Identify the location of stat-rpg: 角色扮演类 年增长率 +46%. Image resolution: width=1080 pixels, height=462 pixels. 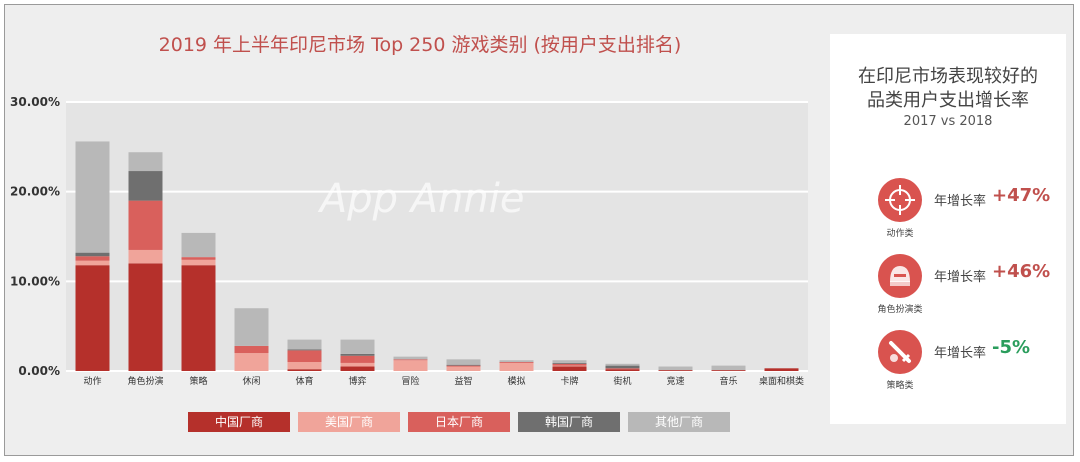
(964, 285).